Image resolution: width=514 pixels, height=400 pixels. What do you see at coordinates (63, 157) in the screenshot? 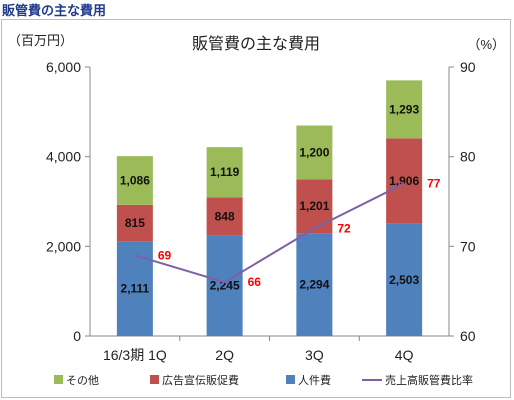
I see `left-tick-label: 4,000` at bounding box center [63, 157].